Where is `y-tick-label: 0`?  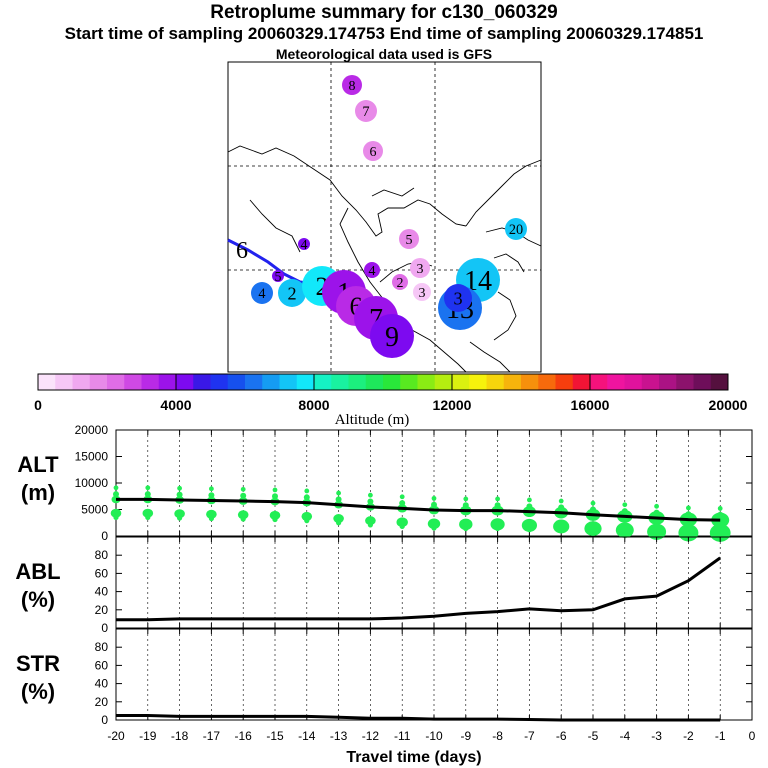 y-tick-label: 0 is located at coordinates (104, 720).